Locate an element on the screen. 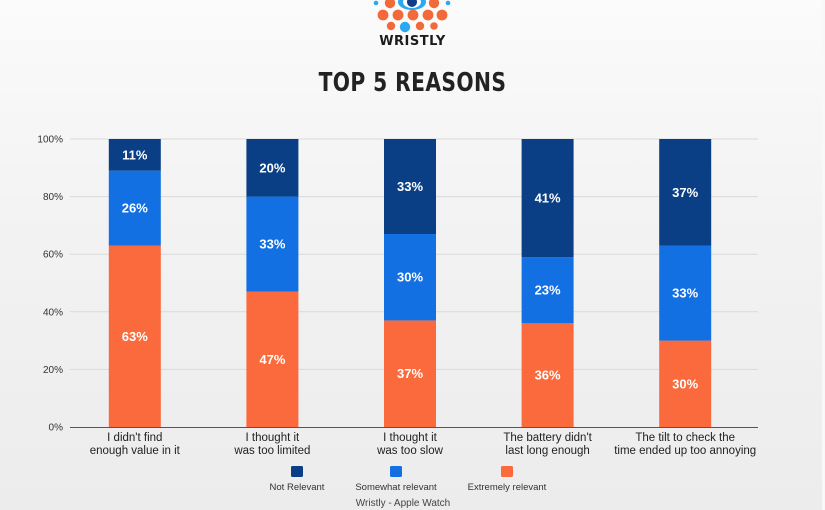 The height and width of the screenshot is (510, 825). legend-label: Not Relevant is located at coordinates (297, 487).